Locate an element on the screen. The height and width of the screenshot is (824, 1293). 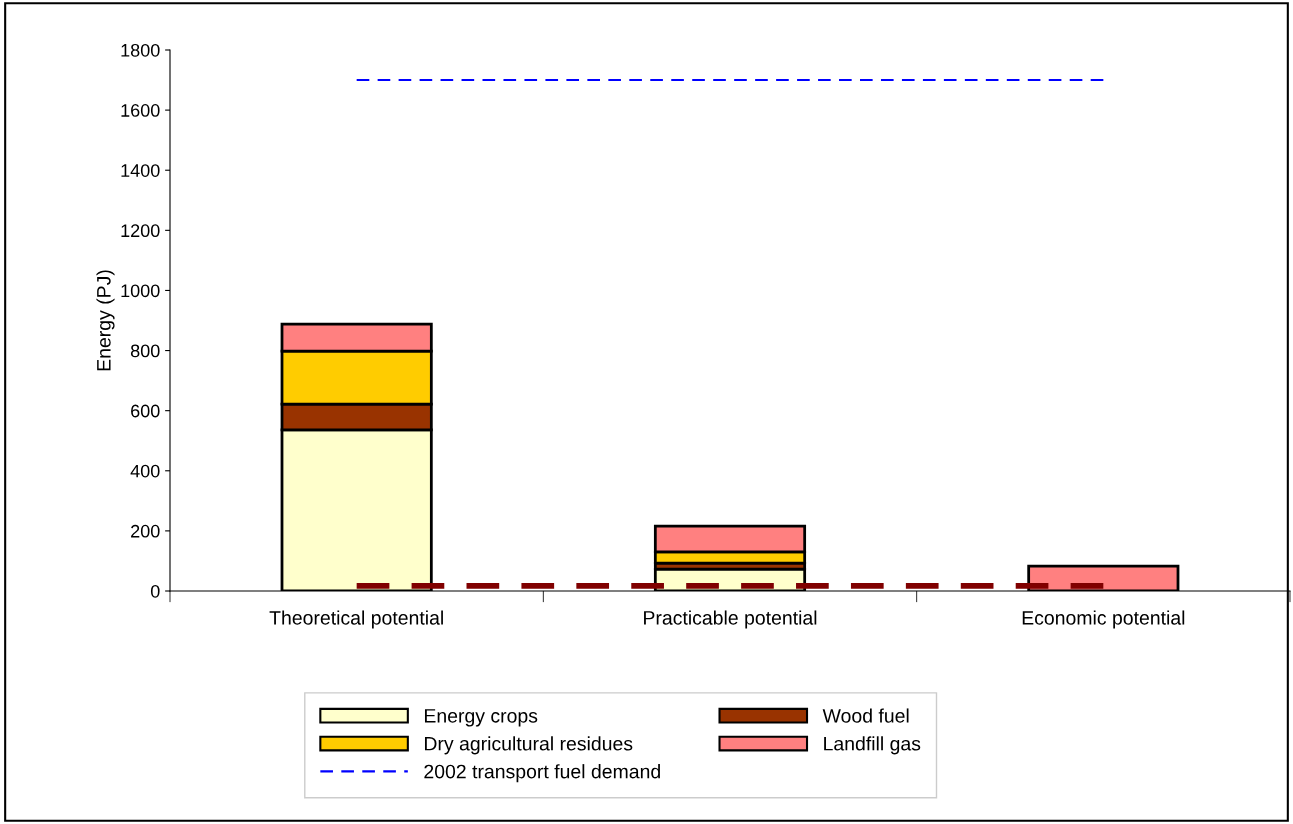
y-tick-label: 0 is located at coordinates (155, 591).